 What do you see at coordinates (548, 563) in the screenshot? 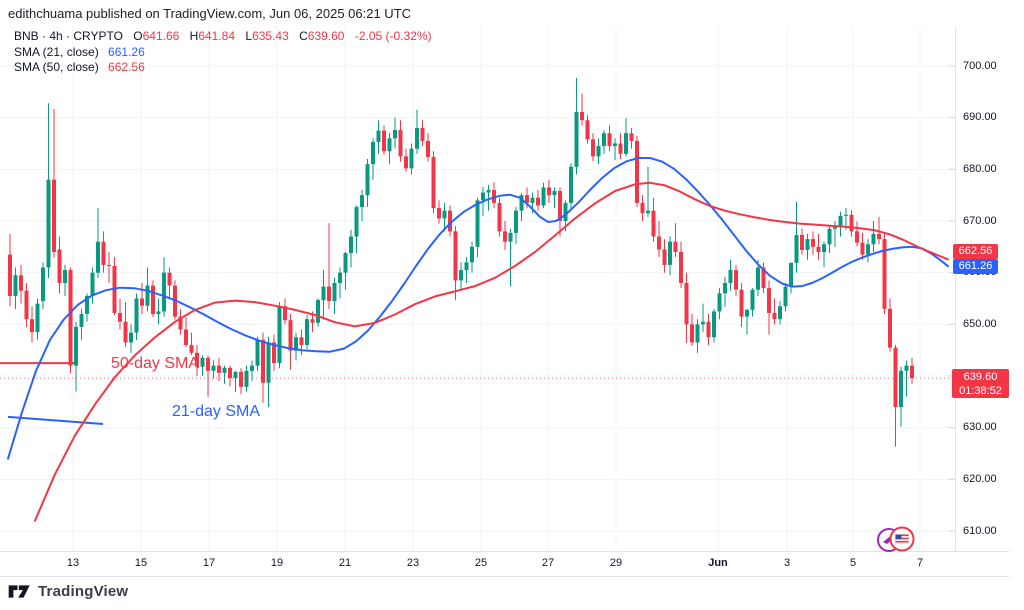
I see `time-axis-label: 27` at bounding box center [548, 563].